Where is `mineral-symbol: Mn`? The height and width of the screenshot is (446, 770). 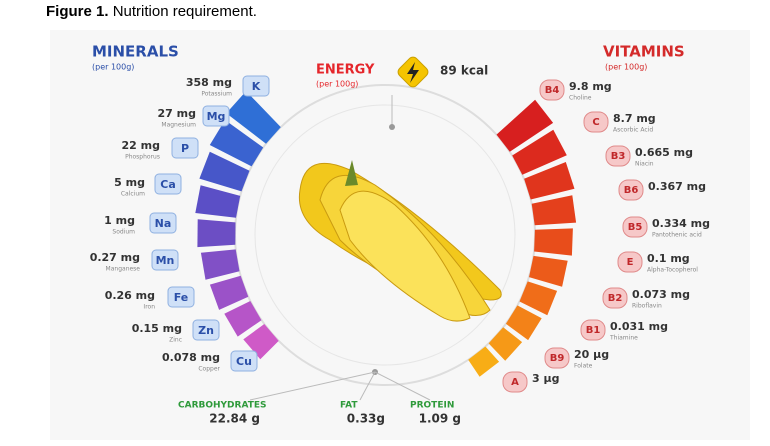
mineral-symbol: Mn is located at coordinates (165, 260).